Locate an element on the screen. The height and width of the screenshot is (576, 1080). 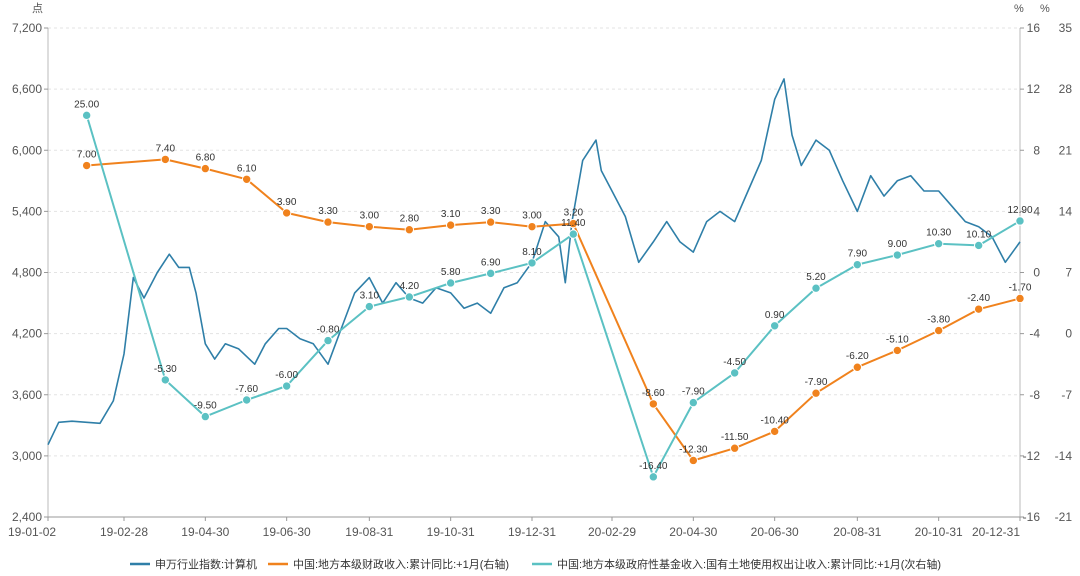
second-right-axis-tick-label: 0 is located at coordinates (1068, 334).